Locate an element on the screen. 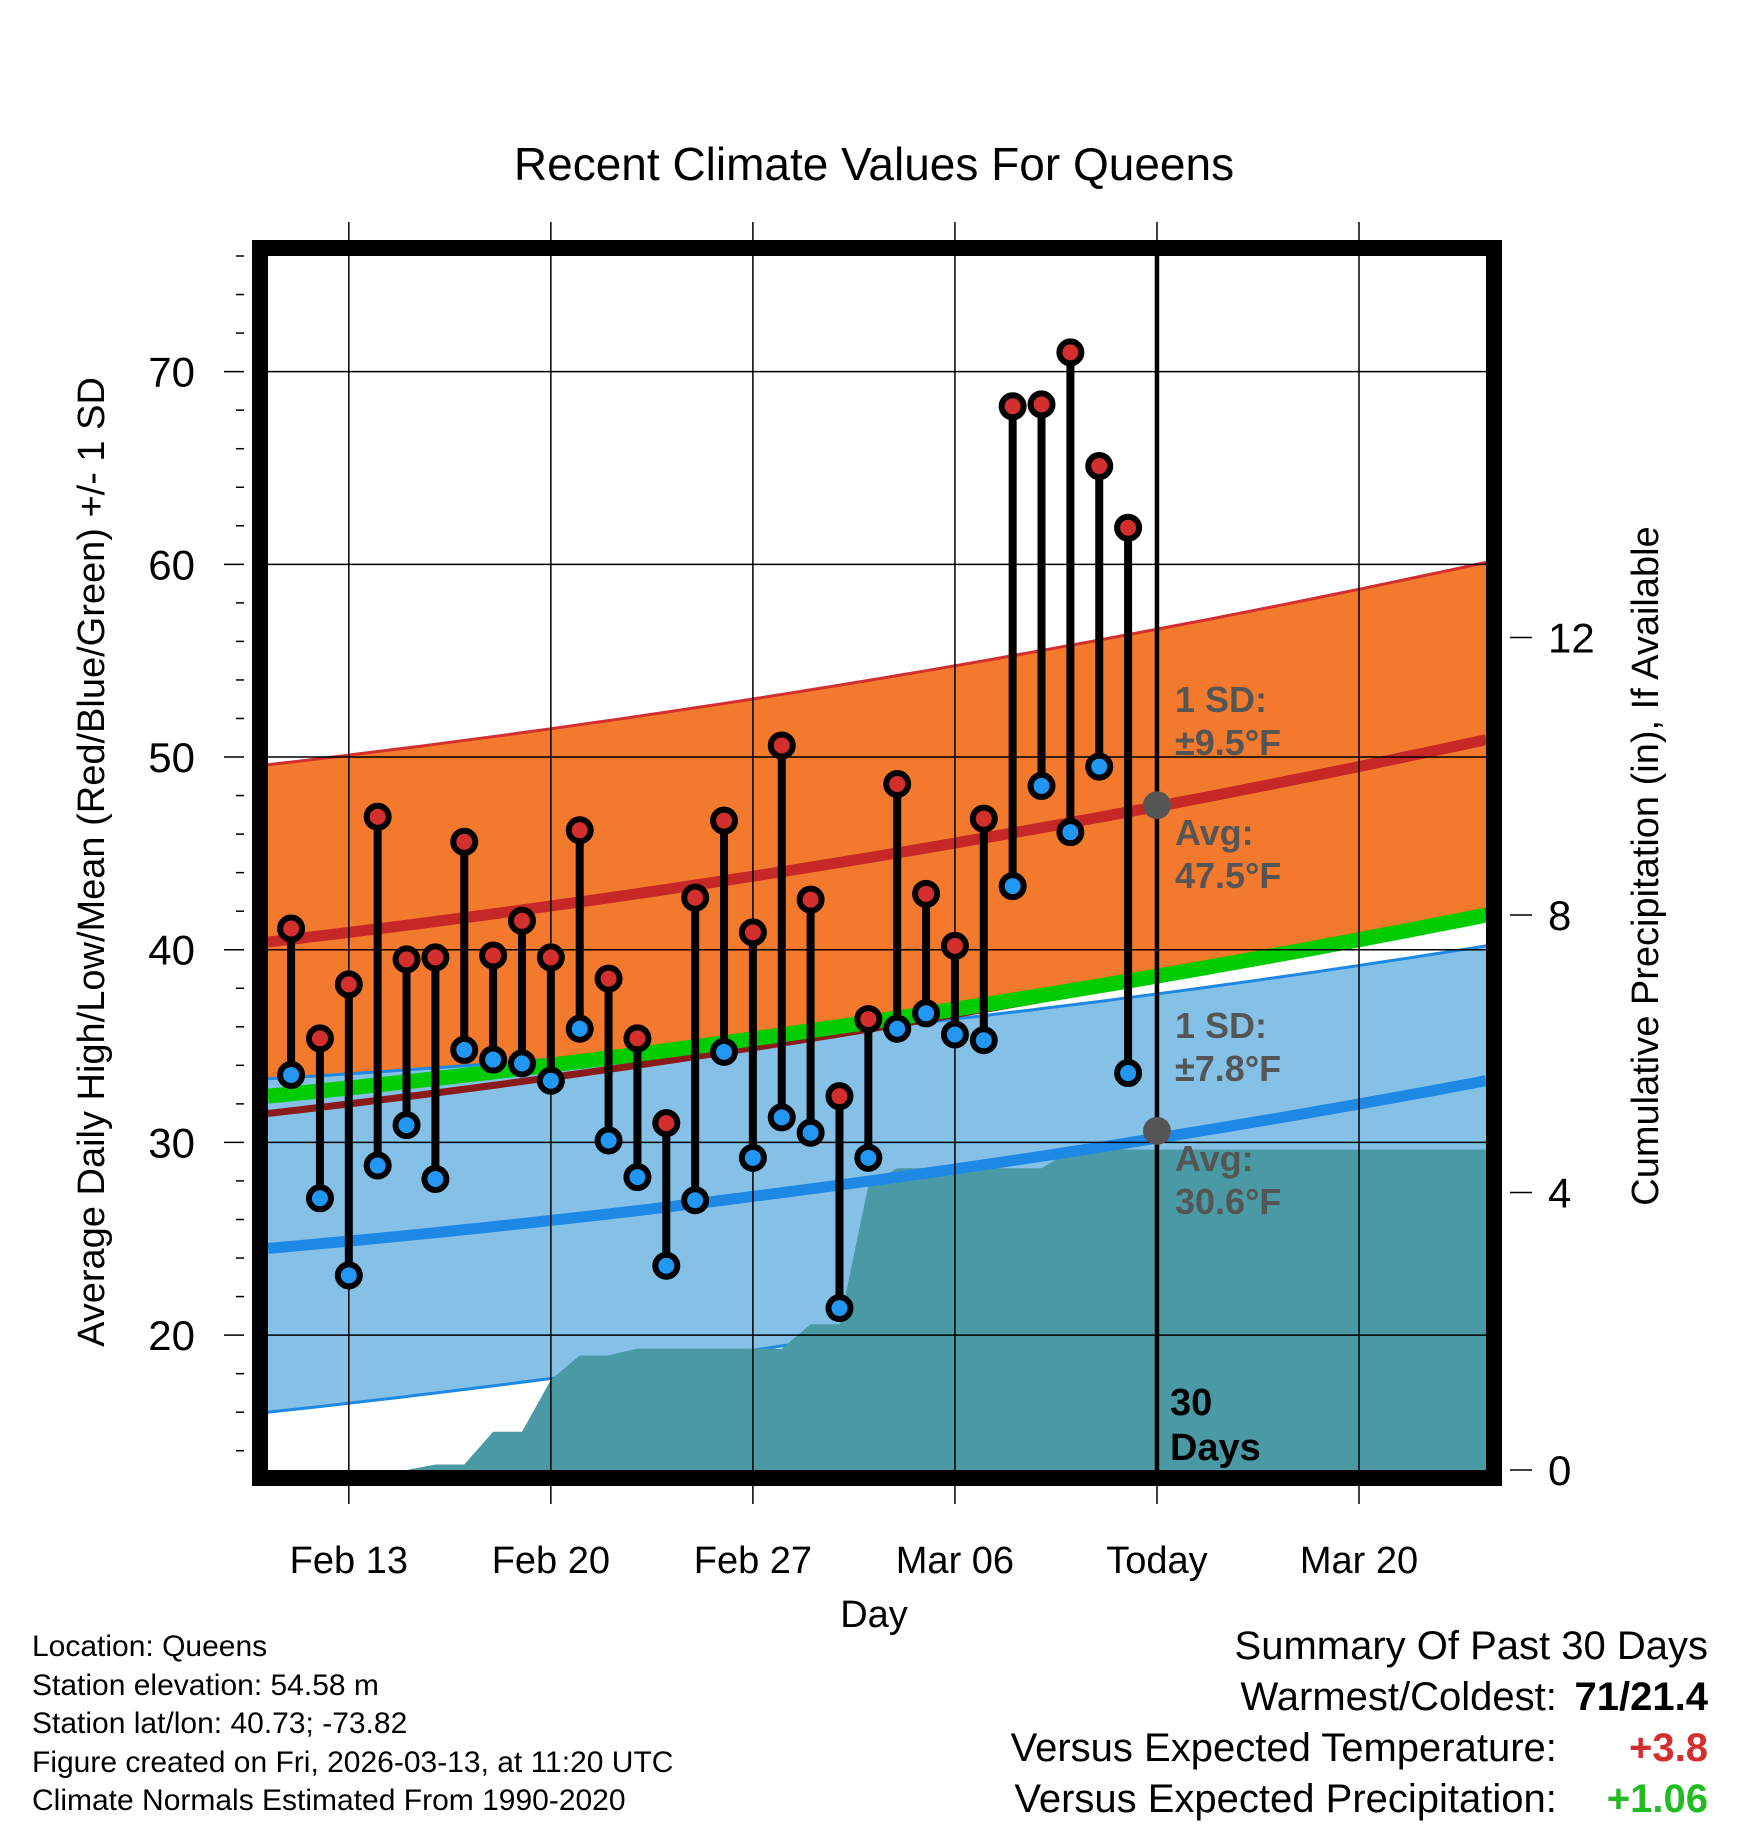 This screenshot has width=1748, height=1828. vs-precip-value: +1.06 is located at coordinates (1657, 1799).